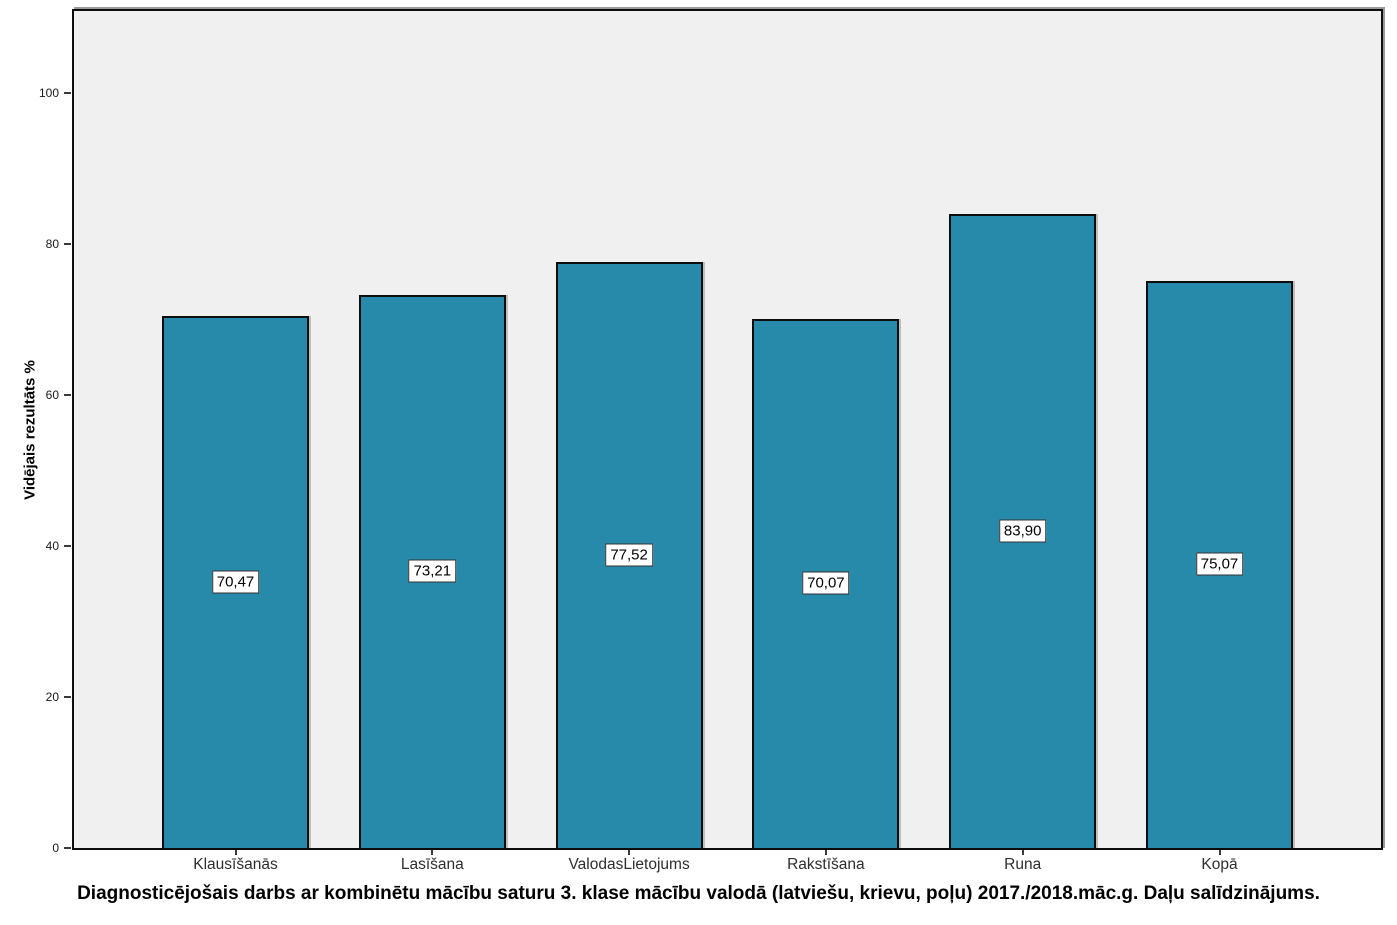 The image size is (1397, 925). What do you see at coordinates (826, 864) in the screenshot?
I see `x-tick-label: Rakstīšana` at bounding box center [826, 864].